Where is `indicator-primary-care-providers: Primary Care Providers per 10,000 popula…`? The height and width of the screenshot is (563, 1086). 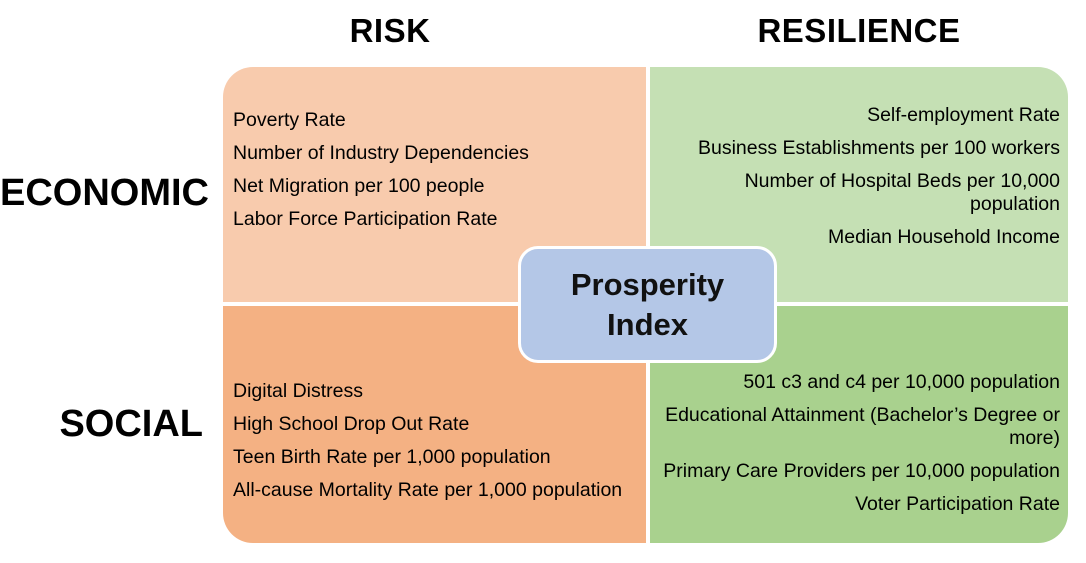 indicator-primary-care-providers: Primary Care Providers per 10,000 popula… is located at coordinates (861, 471).